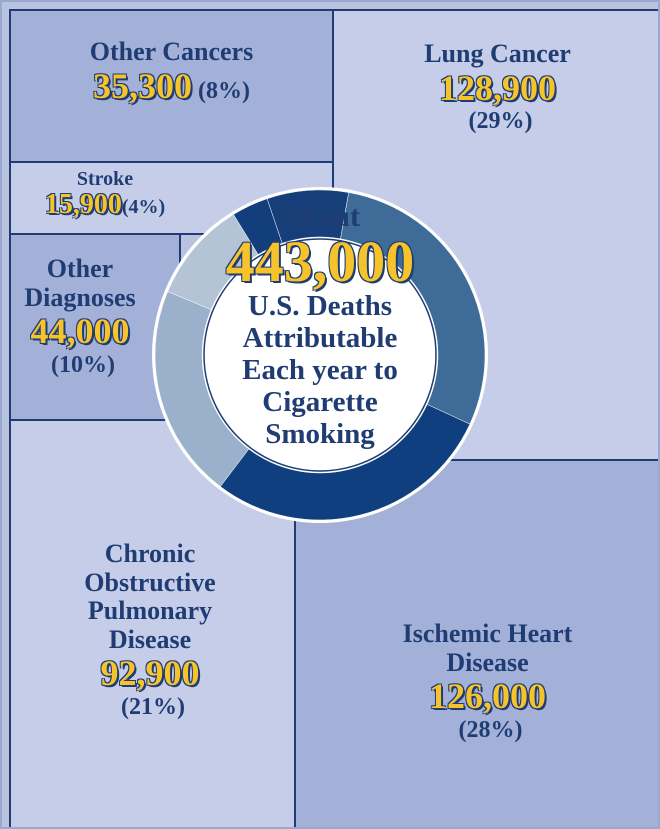 This screenshot has width=660, height=829. I want to click on category-label: Other Cancers 35,300 (8%), so click(171, 72).